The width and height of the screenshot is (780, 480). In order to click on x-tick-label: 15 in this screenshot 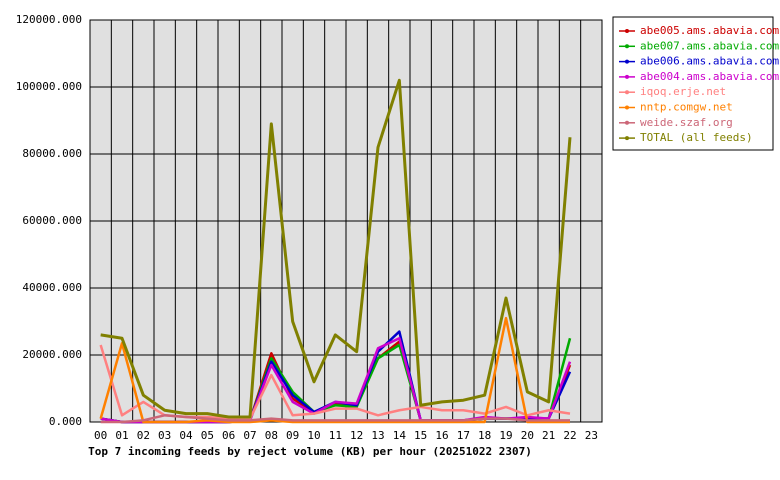, I will do `click(420, 435)`.